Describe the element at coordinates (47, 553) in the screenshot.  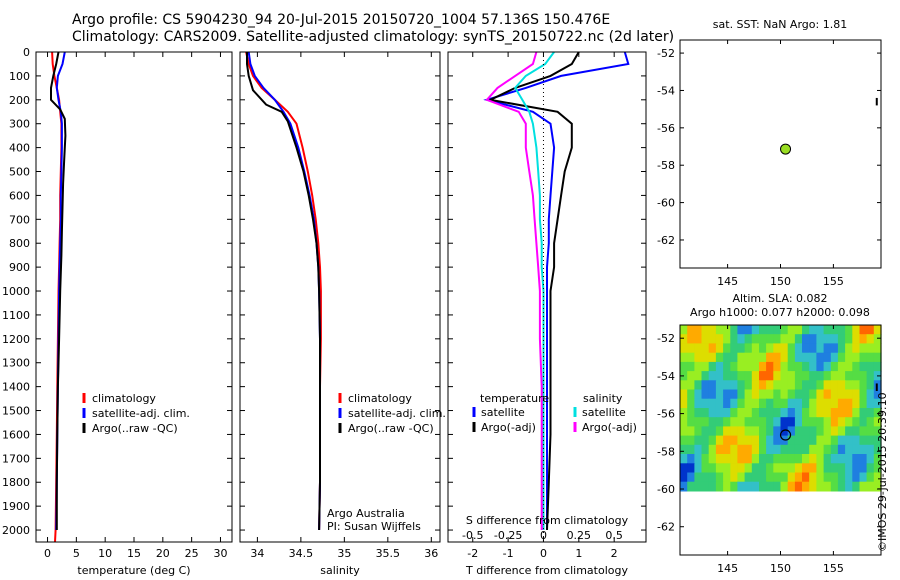
I see `temperature-xtick-label-0: 0` at that location.